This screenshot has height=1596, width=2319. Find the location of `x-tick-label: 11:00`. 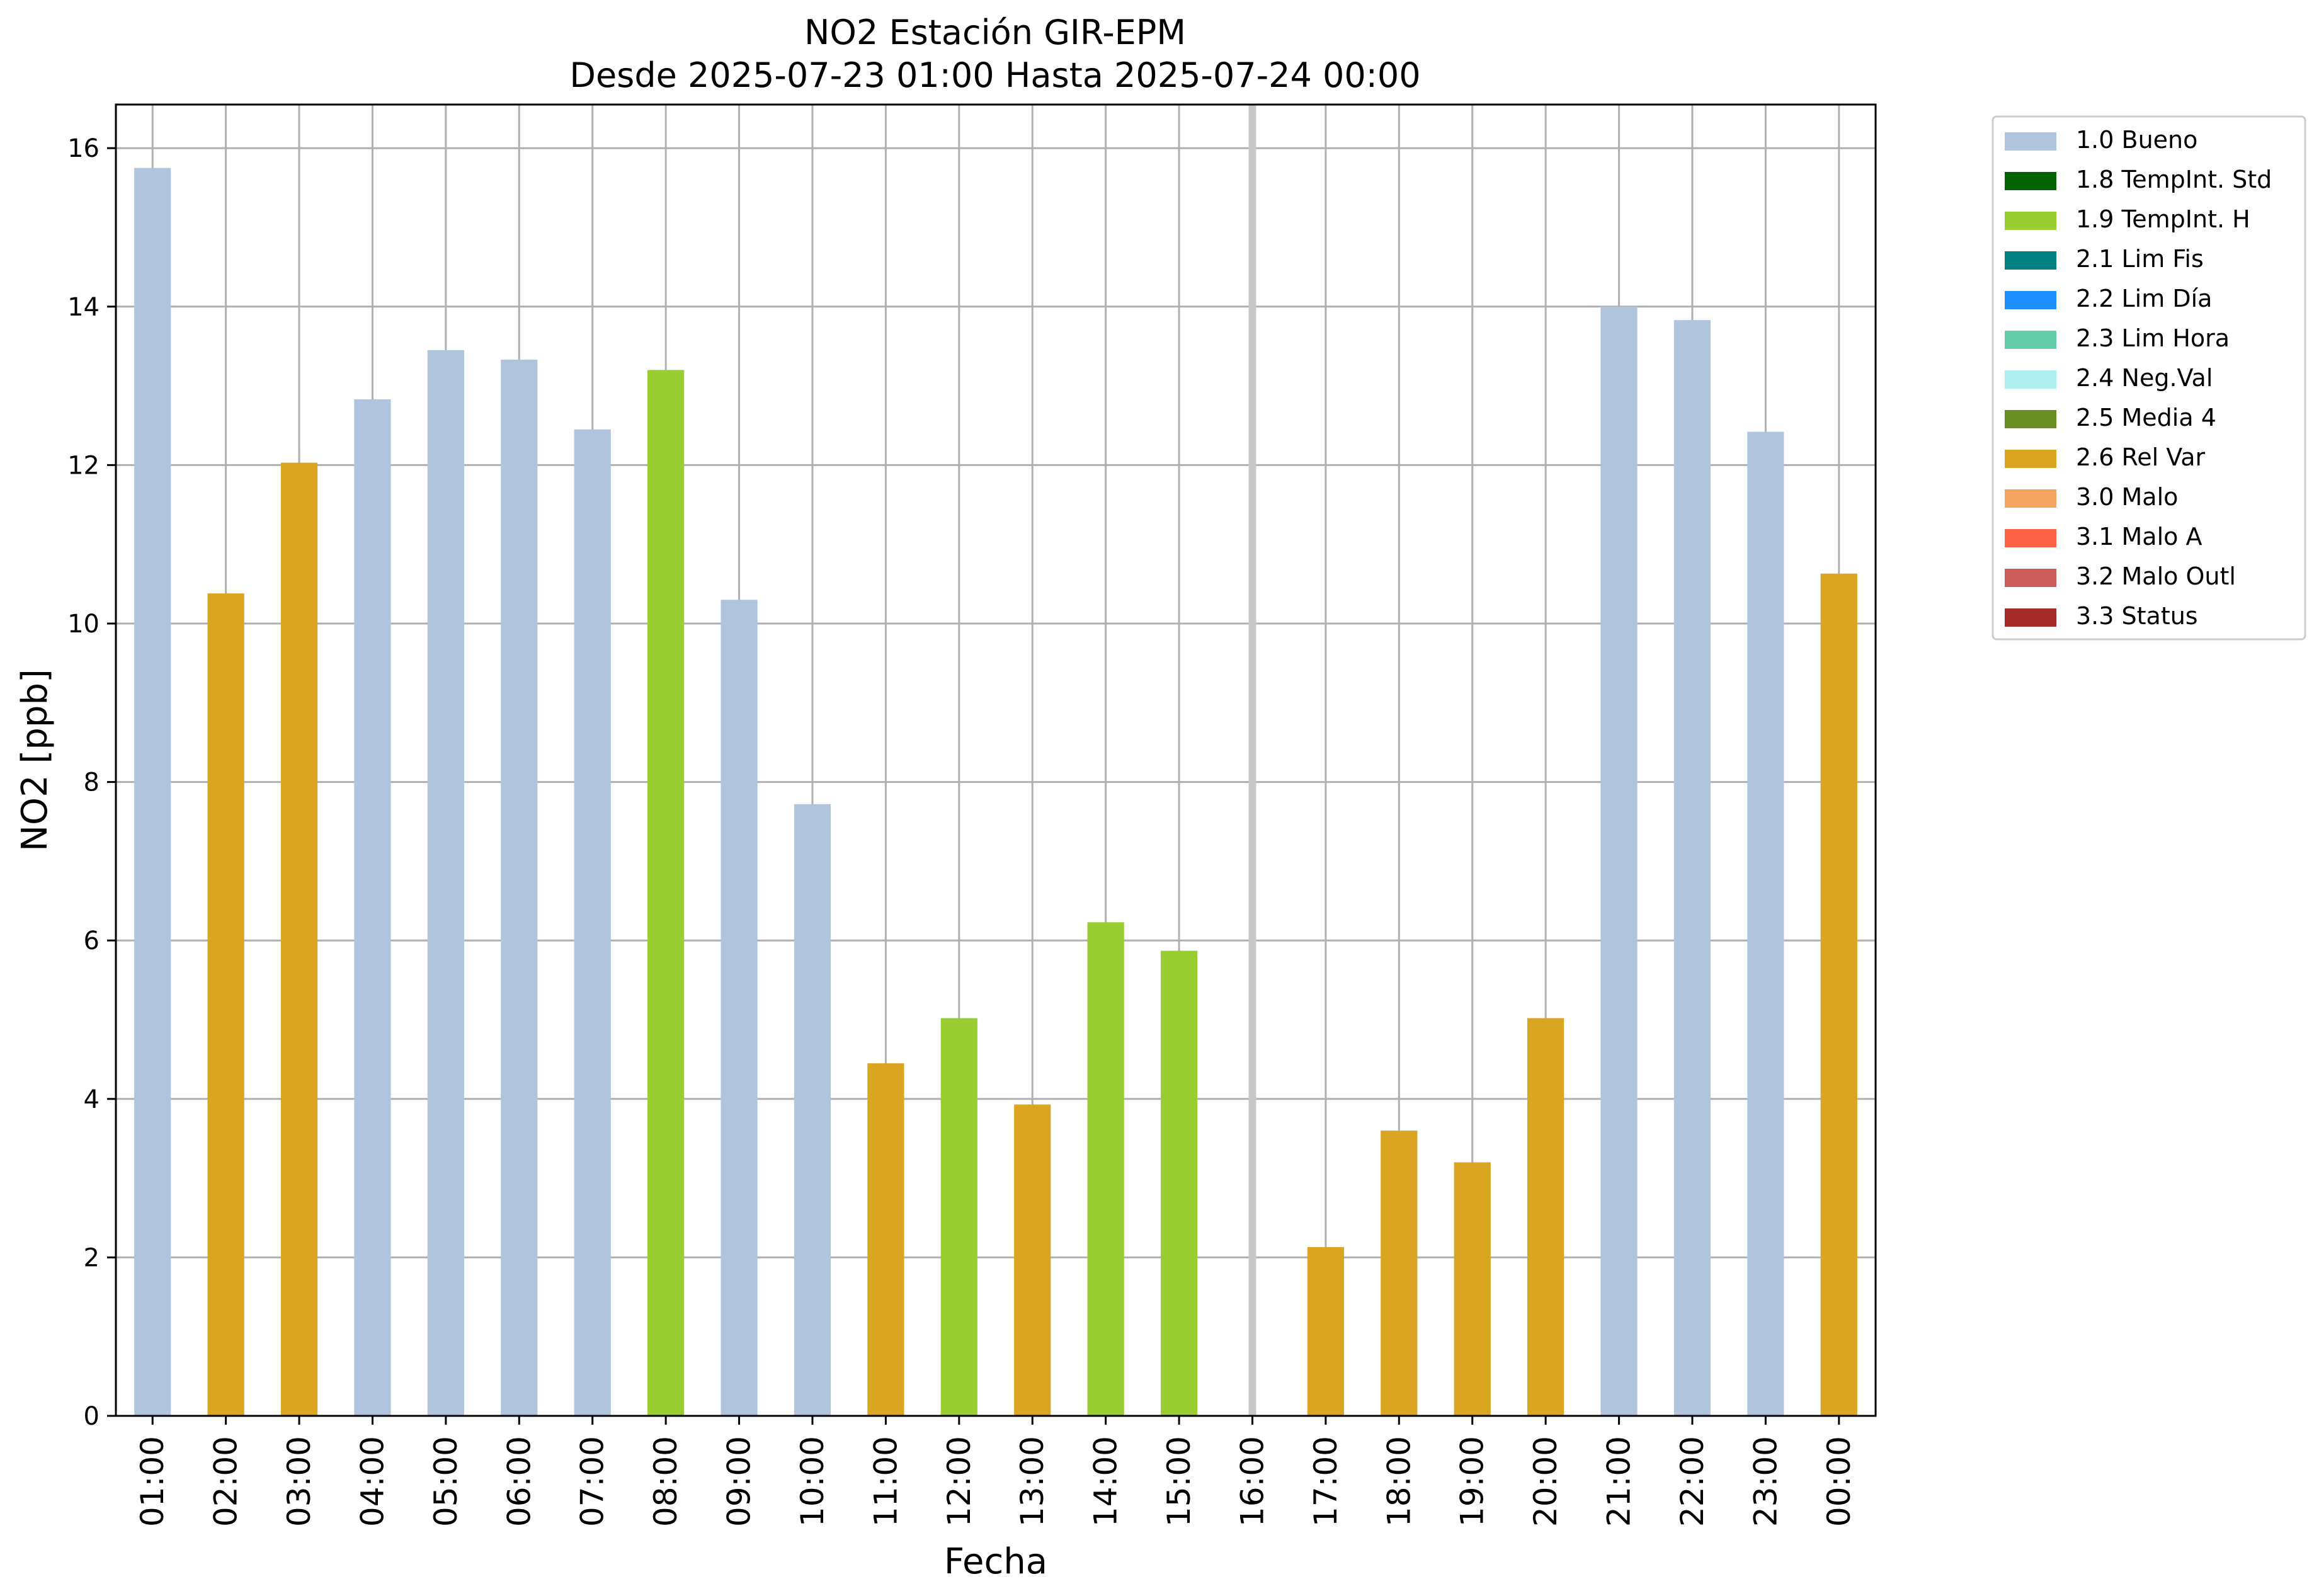

x-tick-label: 11:00 is located at coordinates (885, 1481).